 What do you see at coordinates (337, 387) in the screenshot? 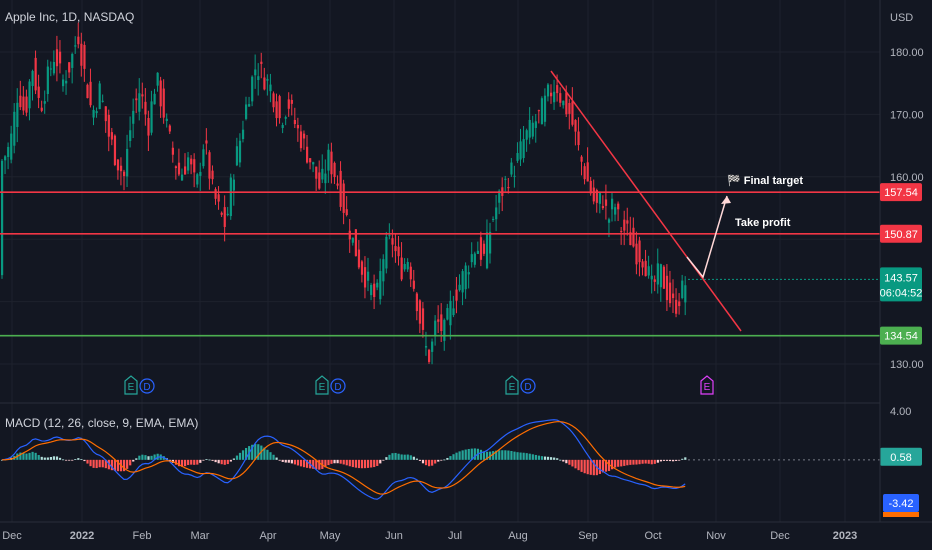
I see `dividend-marker-label: D` at bounding box center [337, 387].